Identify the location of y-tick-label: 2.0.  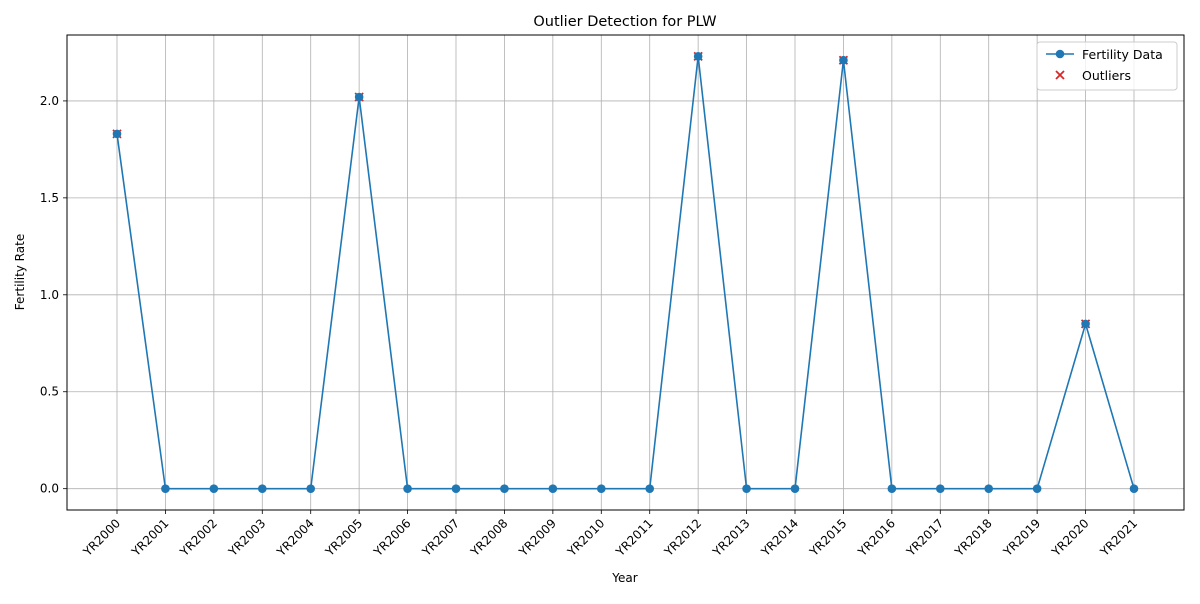
(49, 101).